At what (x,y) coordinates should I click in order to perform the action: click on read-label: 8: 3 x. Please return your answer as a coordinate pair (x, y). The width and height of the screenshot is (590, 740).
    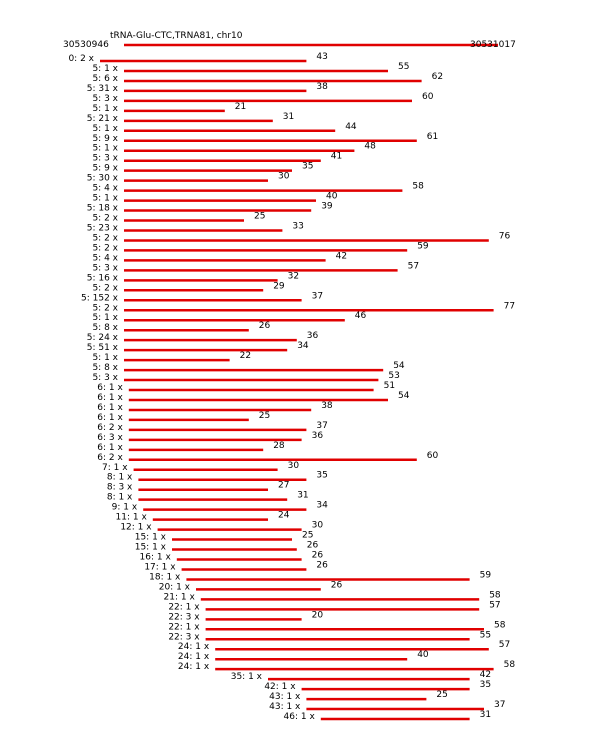
    Looking at the image, I should click on (120, 488).